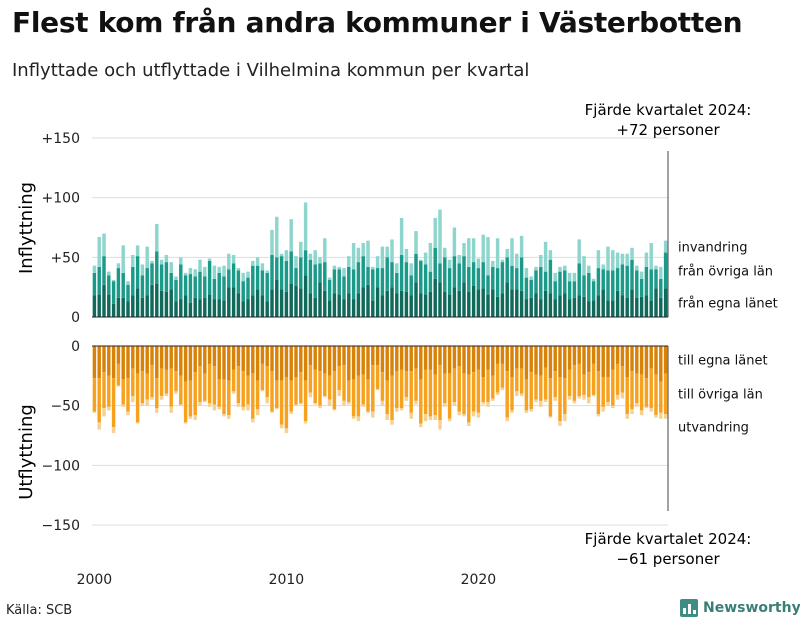 Image resolution: width=800 pixels, height=625 pixels. What do you see at coordinates (95, 580) in the screenshot?
I see `x-tick-label: 2000` at bounding box center [95, 580].